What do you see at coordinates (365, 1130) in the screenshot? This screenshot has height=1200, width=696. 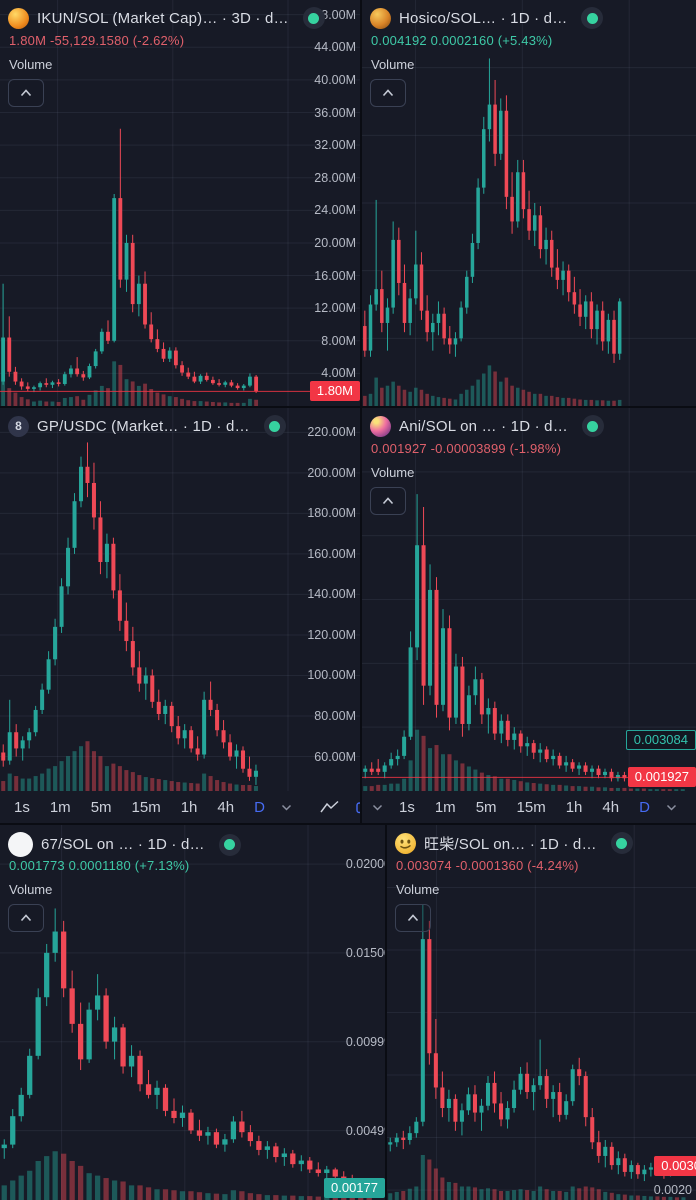 I see `y-axis-tick: 0.00499` at bounding box center [365, 1130].